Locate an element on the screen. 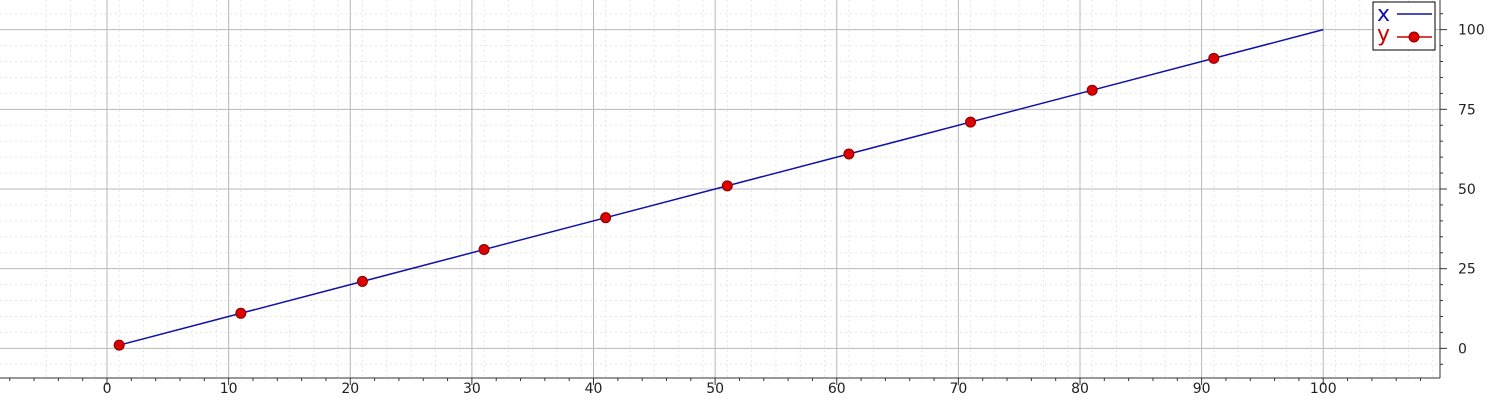 The width and height of the screenshot is (1500, 400). legend-label-x: x is located at coordinates (1383, 14).